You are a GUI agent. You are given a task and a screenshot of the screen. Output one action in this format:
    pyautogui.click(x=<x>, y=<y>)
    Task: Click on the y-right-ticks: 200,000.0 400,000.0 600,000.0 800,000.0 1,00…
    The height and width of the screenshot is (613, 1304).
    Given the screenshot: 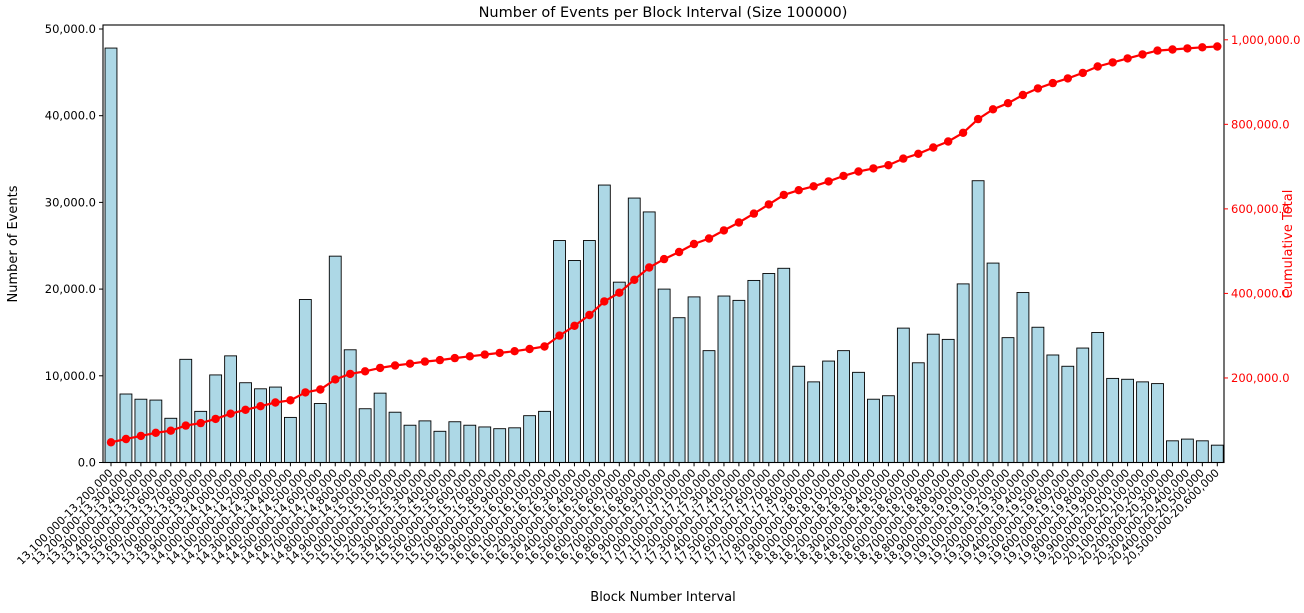 What is the action you would take?
    pyautogui.click(x=1262, y=209)
    